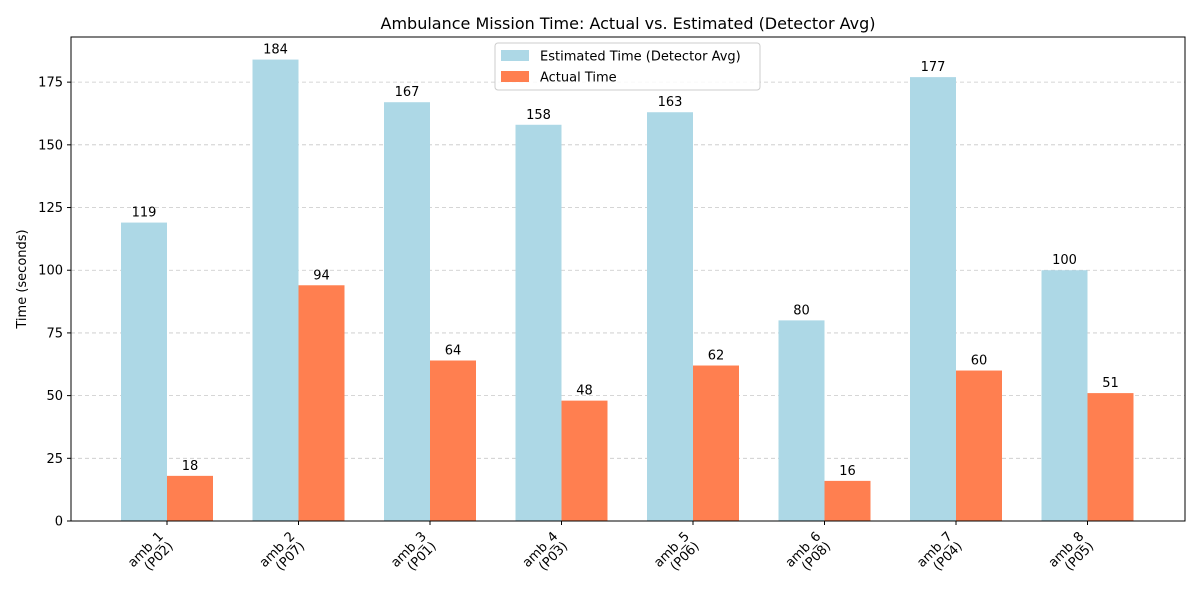 The image size is (1200, 600). Describe the element at coordinates (716, 356) in the screenshot. I see `data-label: 62` at that location.